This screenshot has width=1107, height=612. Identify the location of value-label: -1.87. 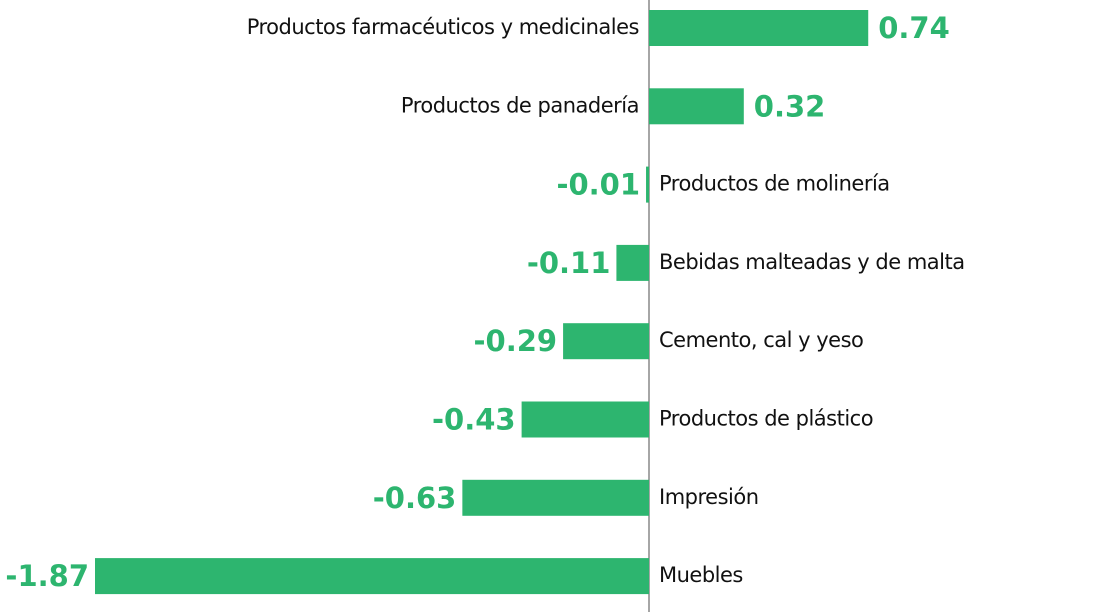
(47, 576).